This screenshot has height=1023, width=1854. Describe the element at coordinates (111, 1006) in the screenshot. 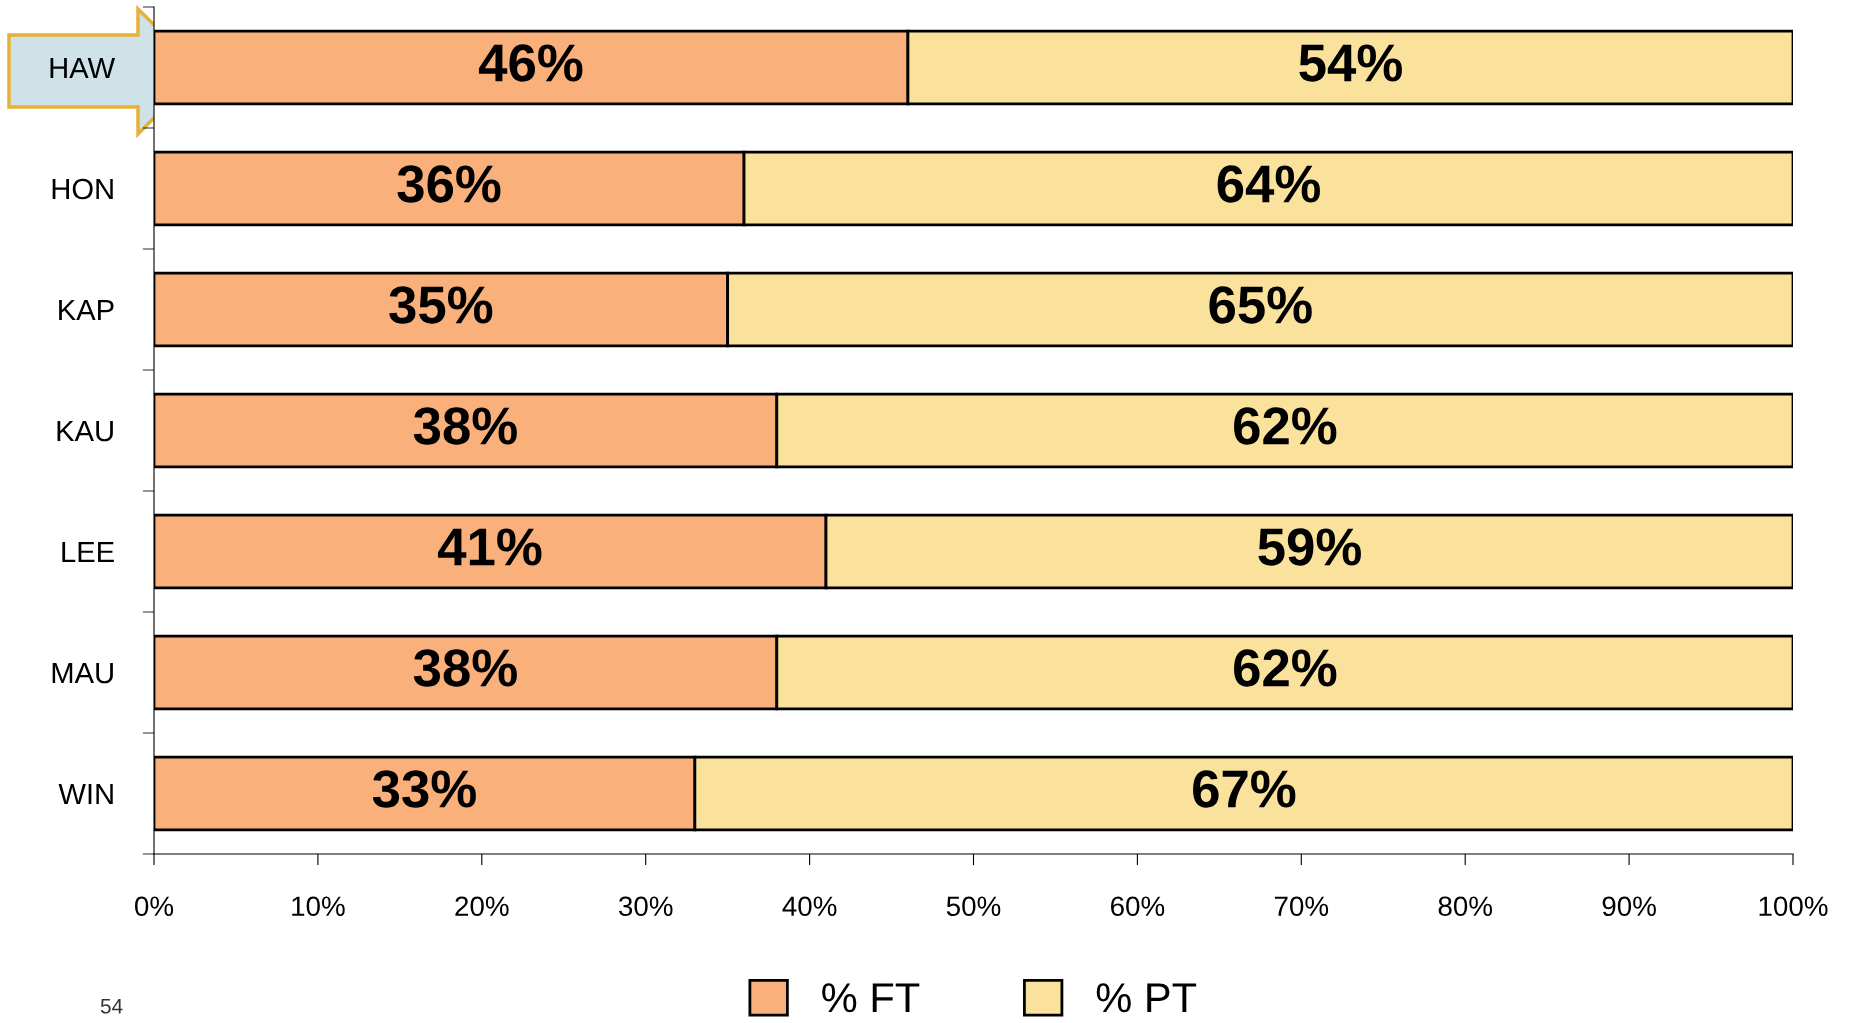

I see `text: 54` at that location.